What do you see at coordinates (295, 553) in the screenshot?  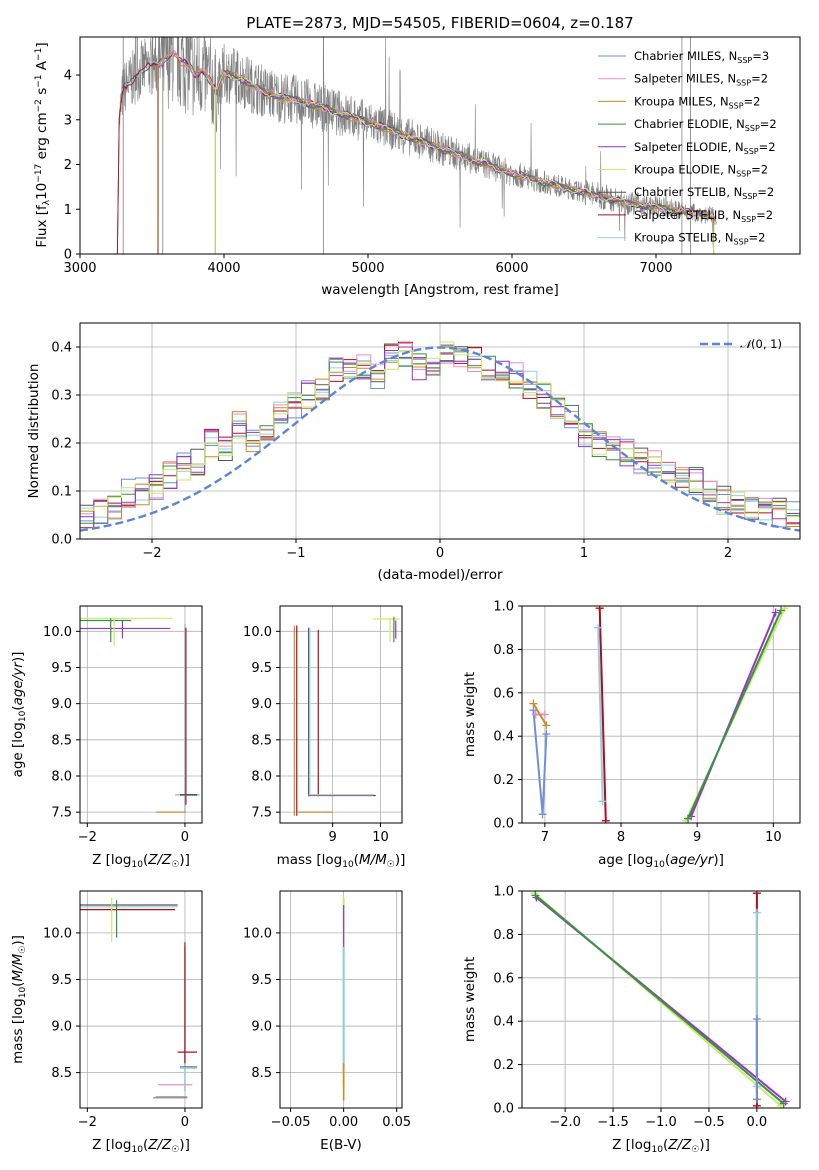 I see `x-tick-label: −1` at bounding box center [295, 553].